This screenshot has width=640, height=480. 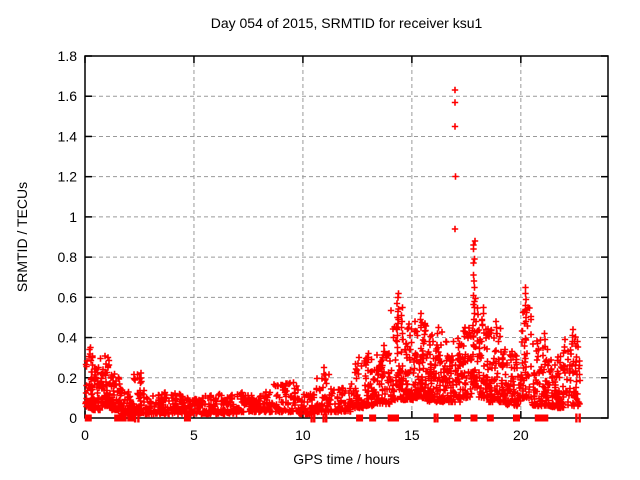 What do you see at coordinates (73, 217) in the screenshot?
I see `y-tick-label: 1` at bounding box center [73, 217].